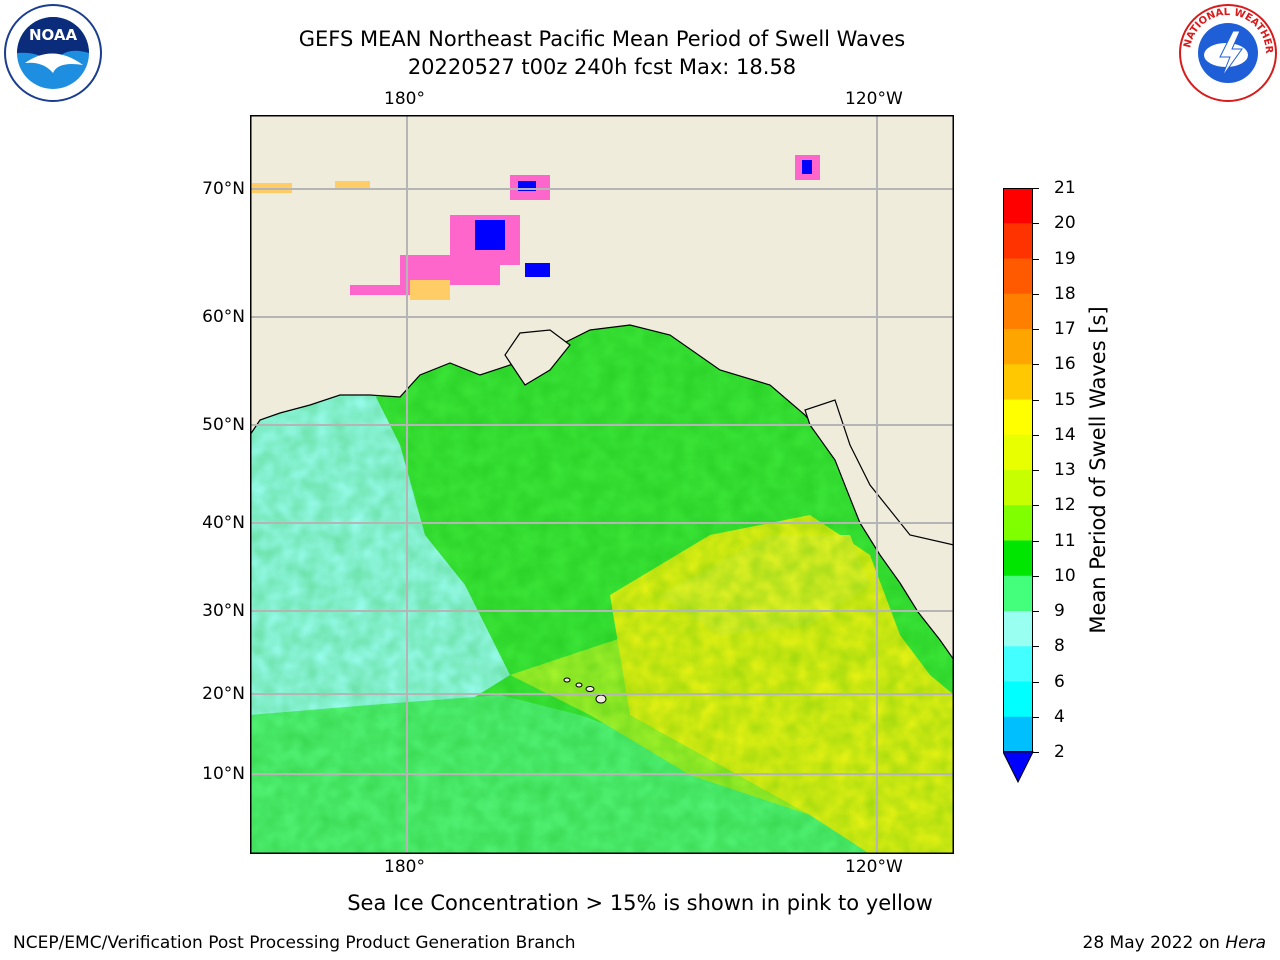 This screenshot has width=1280, height=960. What do you see at coordinates (1065, 434) in the screenshot?
I see `colorbar-tick-label: 14` at bounding box center [1065, 434].